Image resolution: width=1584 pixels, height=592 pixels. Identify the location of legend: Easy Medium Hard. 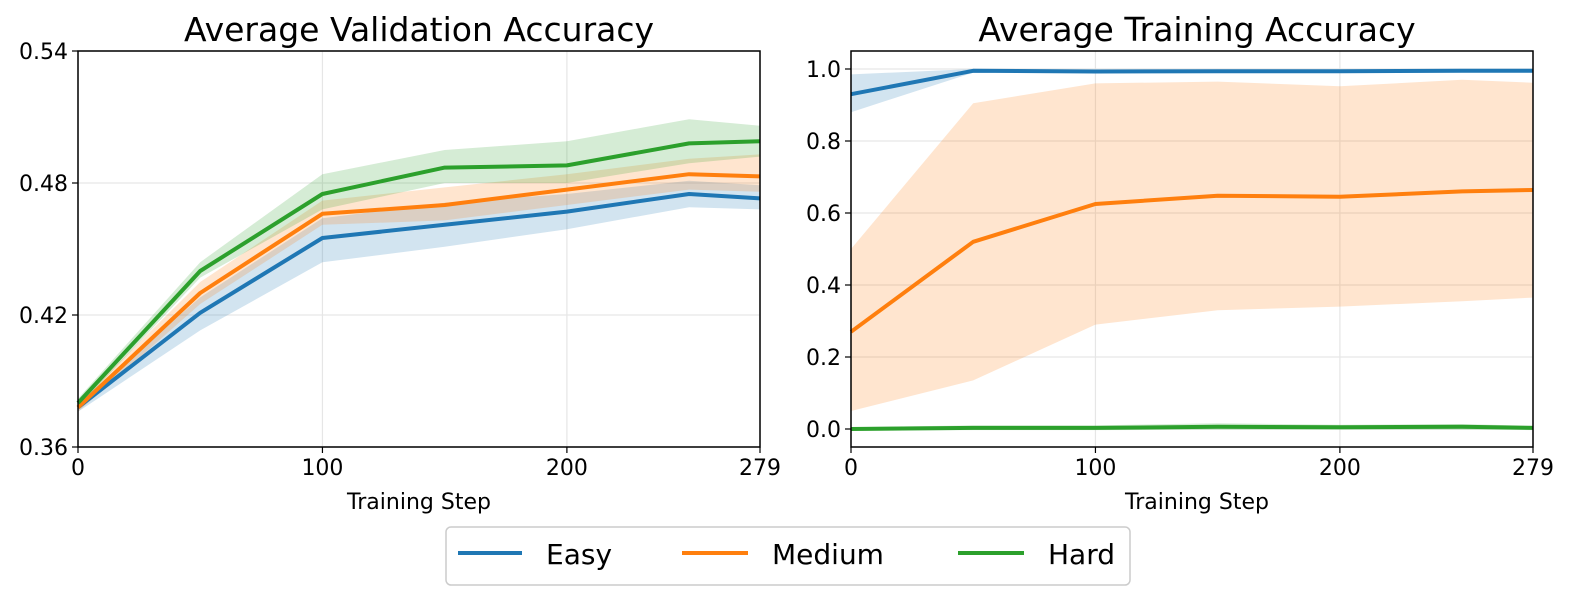
(788, 556).